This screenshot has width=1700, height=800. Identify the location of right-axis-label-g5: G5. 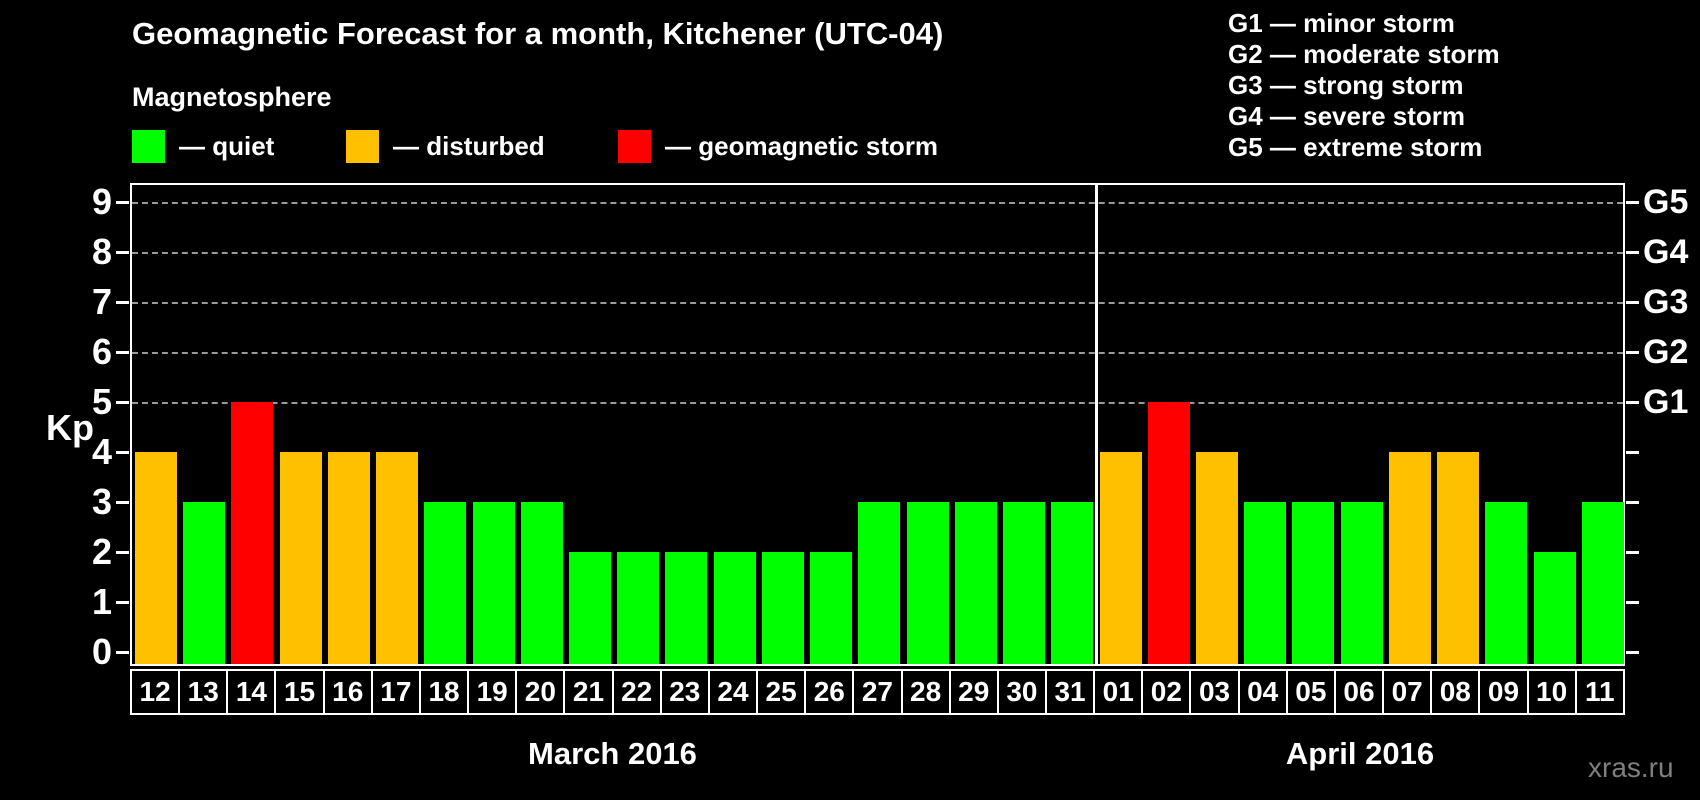
(1666, 202).